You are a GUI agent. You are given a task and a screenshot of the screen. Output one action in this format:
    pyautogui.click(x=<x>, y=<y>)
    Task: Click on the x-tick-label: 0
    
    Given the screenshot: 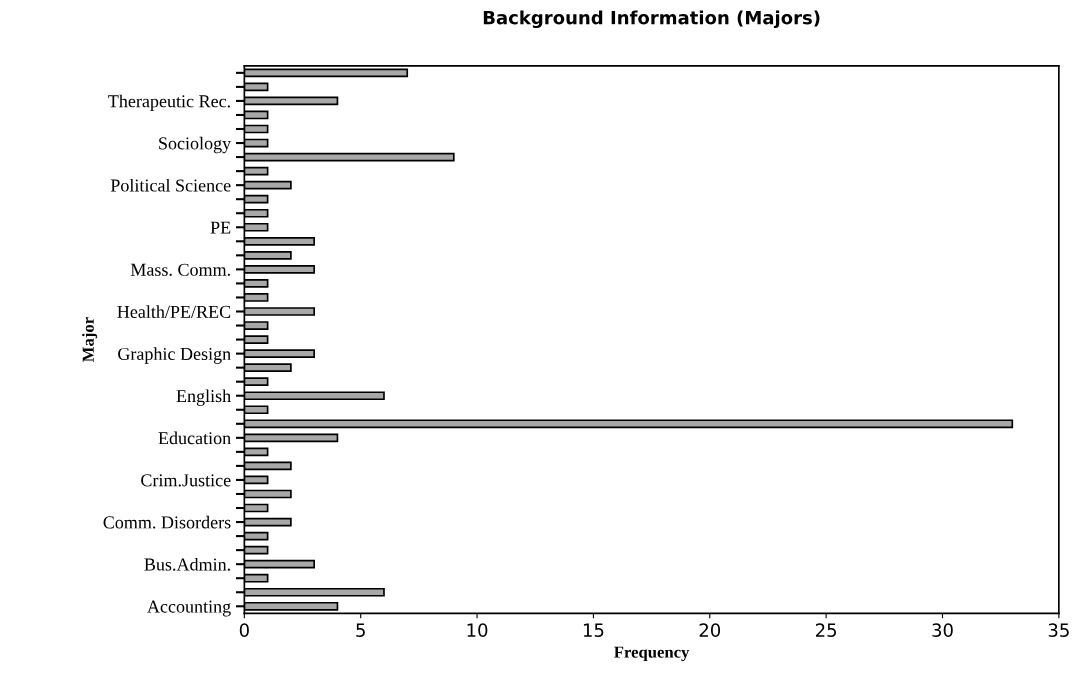 What is the action you would take?
    pyautogui.click(x=244, y=630)
    